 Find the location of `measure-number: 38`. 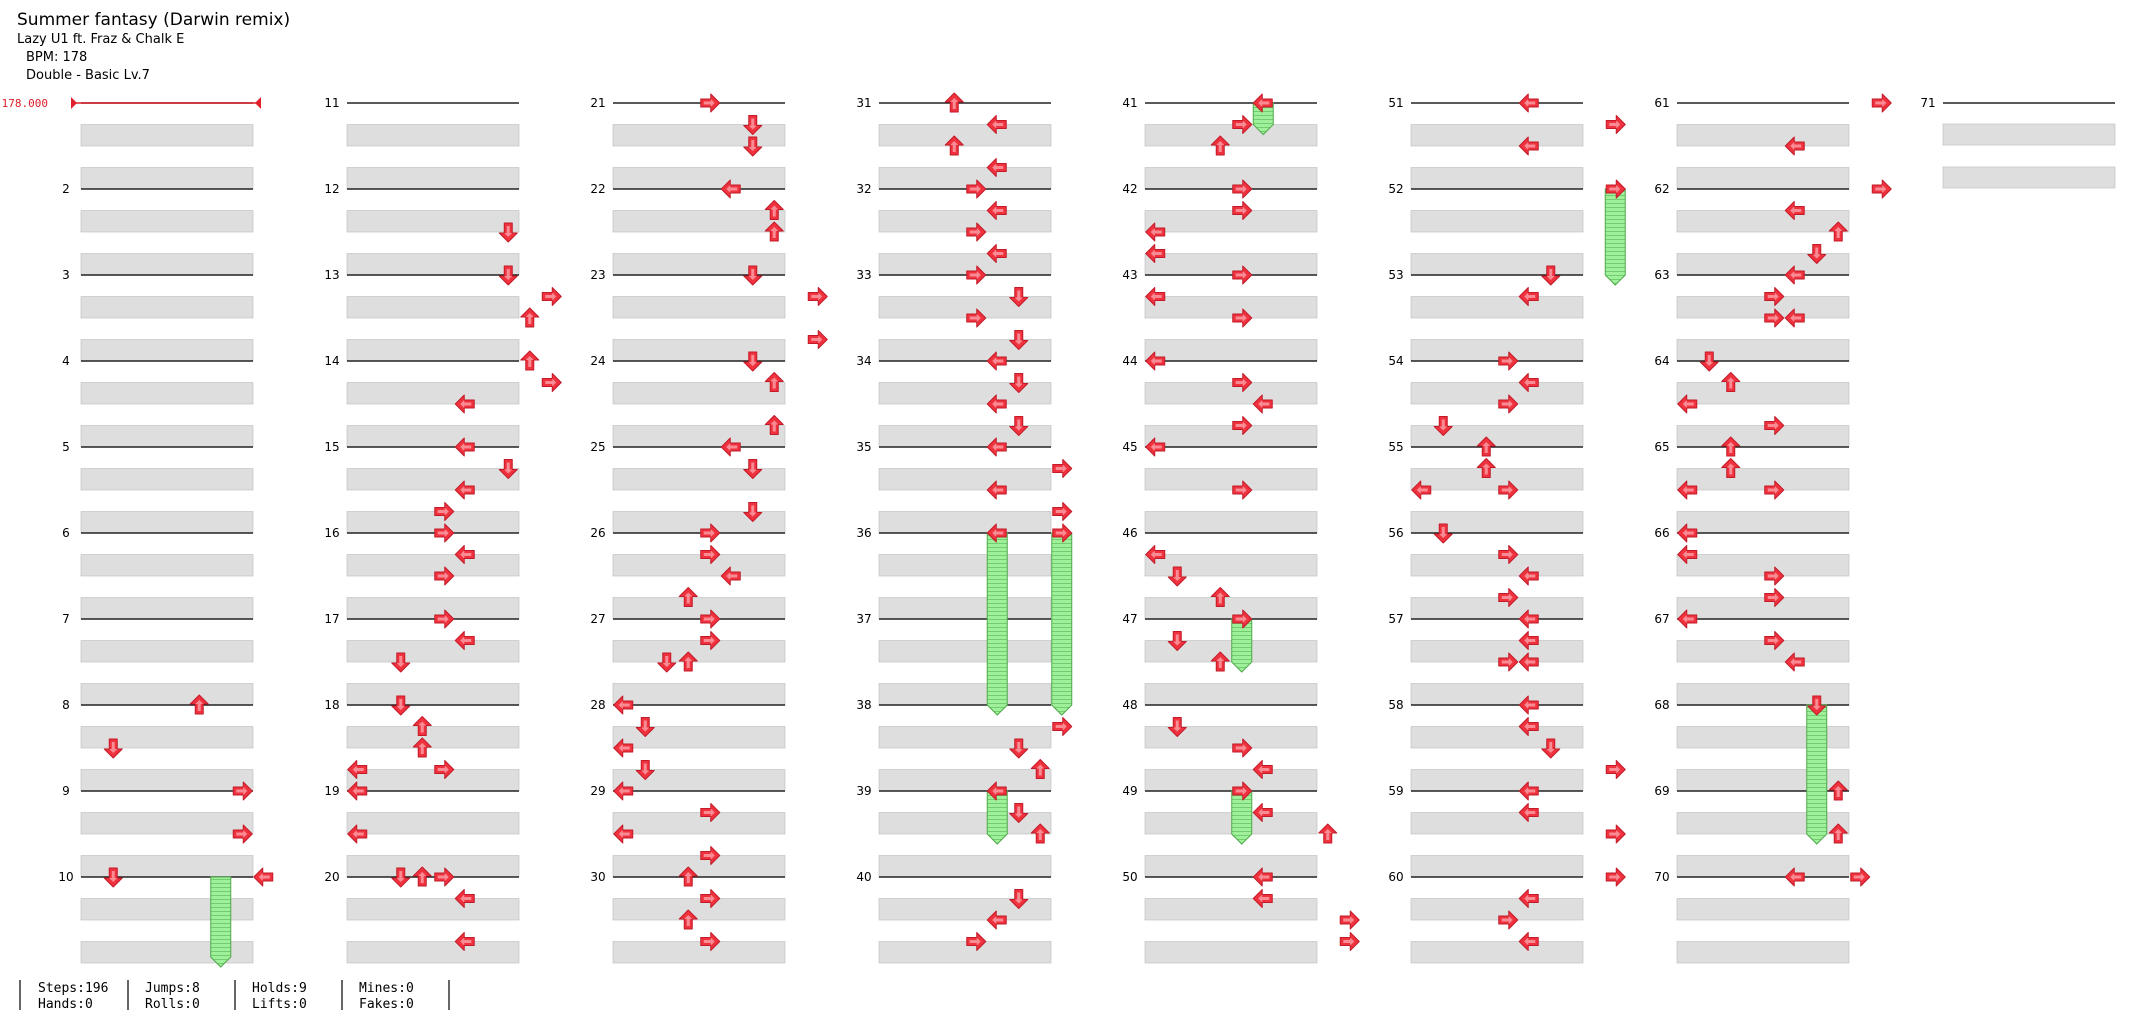

measure-number: 38 is located at coordinates (863, 705).